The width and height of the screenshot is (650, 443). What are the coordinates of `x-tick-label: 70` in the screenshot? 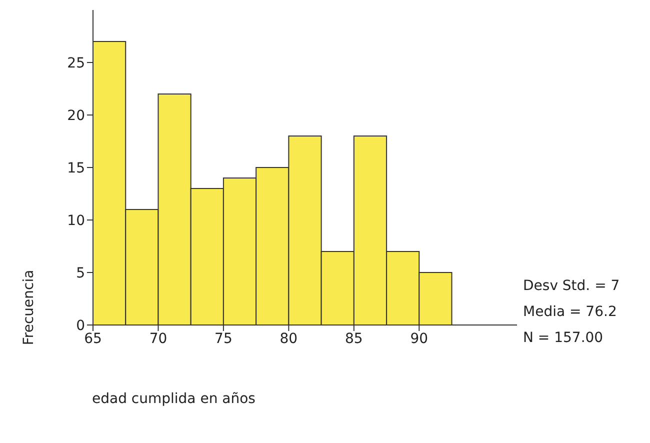 It's located at (158, 338).